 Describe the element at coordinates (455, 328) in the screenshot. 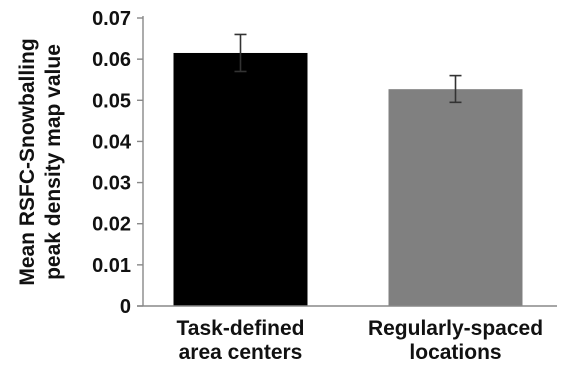

I see `x-category-label: Regularly-spaced` at that location.